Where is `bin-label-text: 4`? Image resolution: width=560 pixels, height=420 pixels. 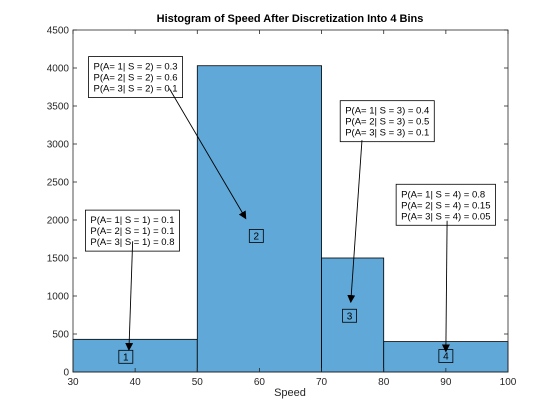
bin-label-text: 4 is located at coordinates (446, 357).